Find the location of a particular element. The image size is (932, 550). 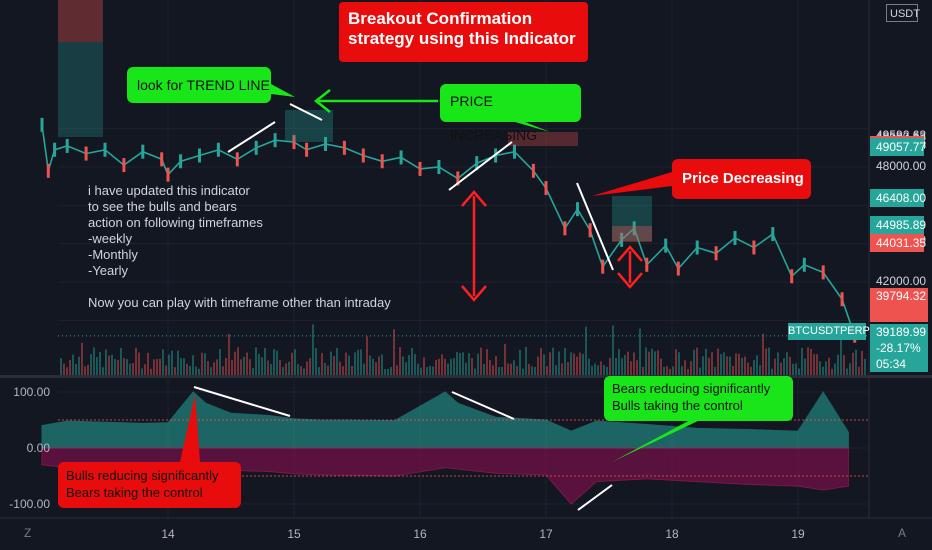

range-double-arrow is located at coordinates (630, 253).